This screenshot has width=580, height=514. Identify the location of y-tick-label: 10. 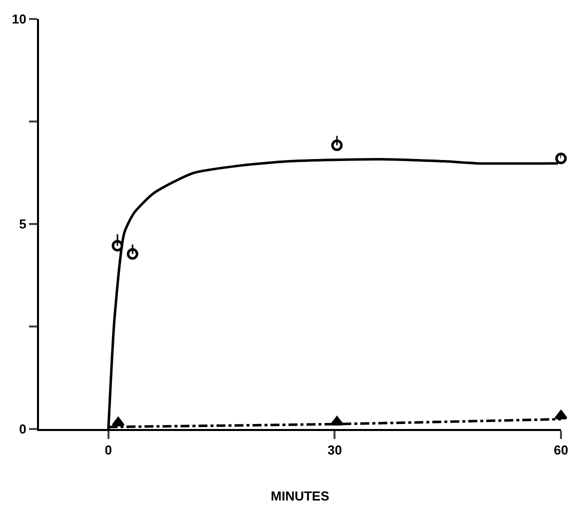
(19, 19).